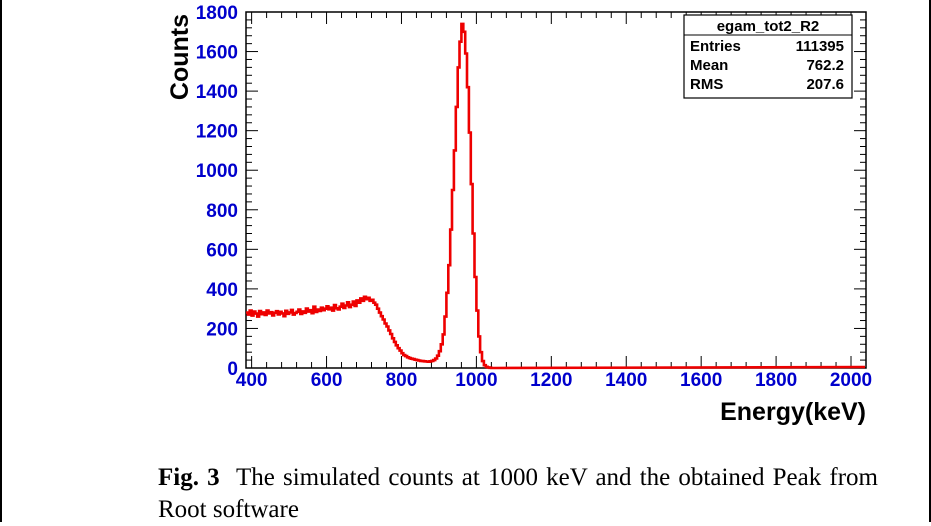  What do you see at coordinates (768, 26) in the screenshot?
I see `stats-box-title: egam_tot2_R2` at bounding box center [768, 26].